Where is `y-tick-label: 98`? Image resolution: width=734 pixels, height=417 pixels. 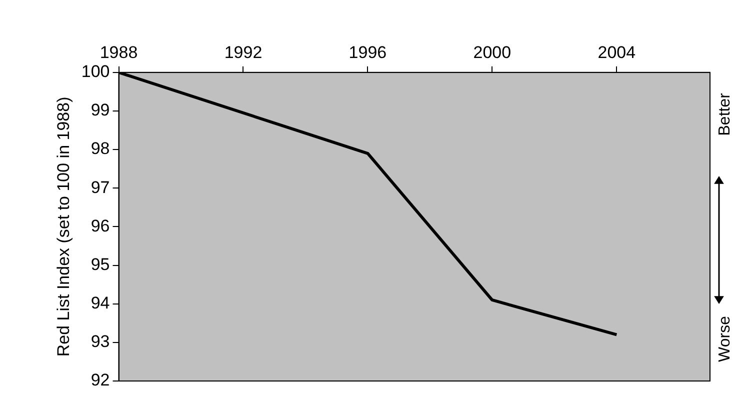 y-tick-label: 98 is located at coordinates (100, 148).